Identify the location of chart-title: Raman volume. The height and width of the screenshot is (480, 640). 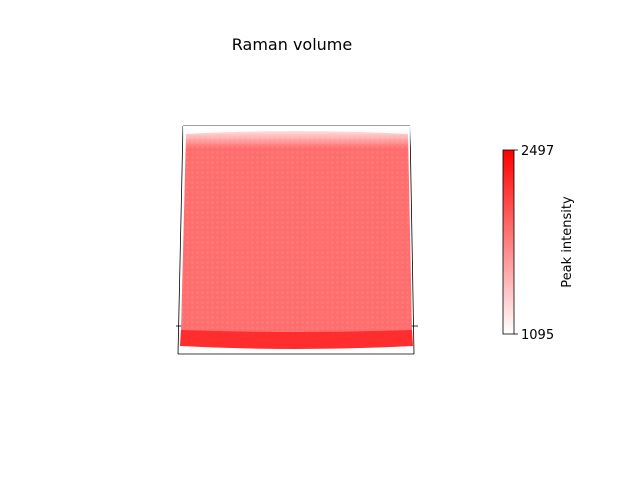
(292, 44).